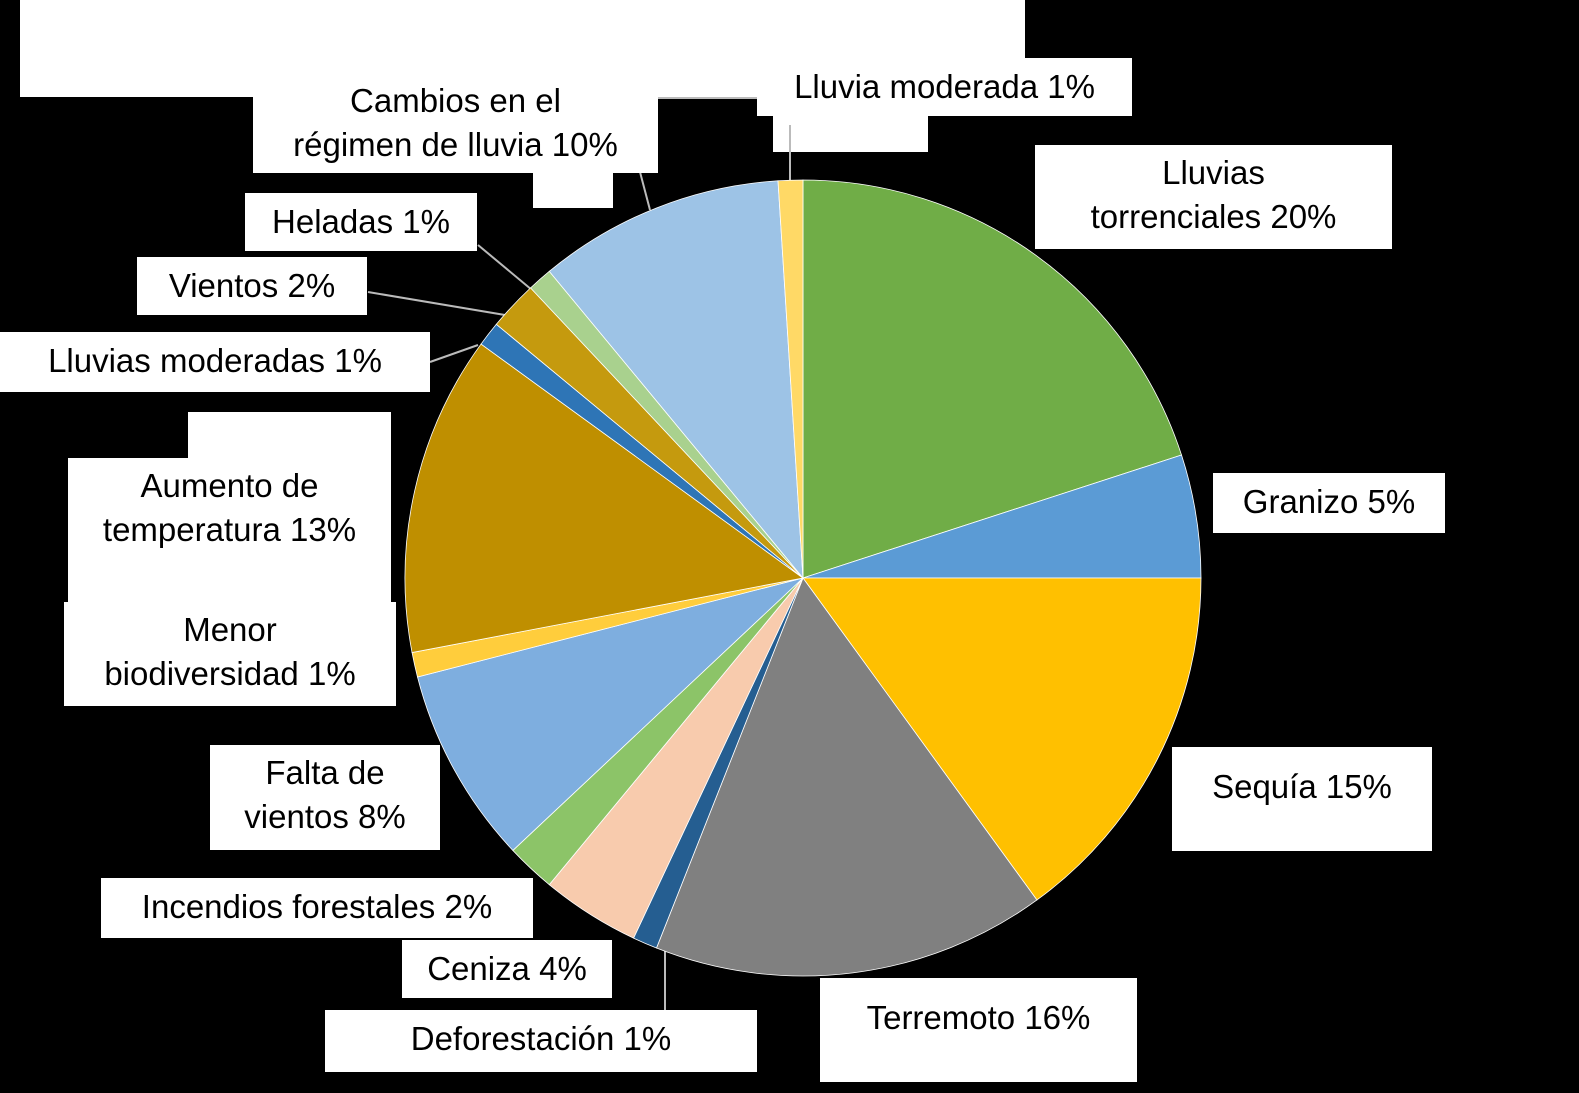 The height and width of the screenshot is (1093, 1579). Describe the element at coordinates (333, 221) in the screenshot. I see `category-name: Heladas` at that location.